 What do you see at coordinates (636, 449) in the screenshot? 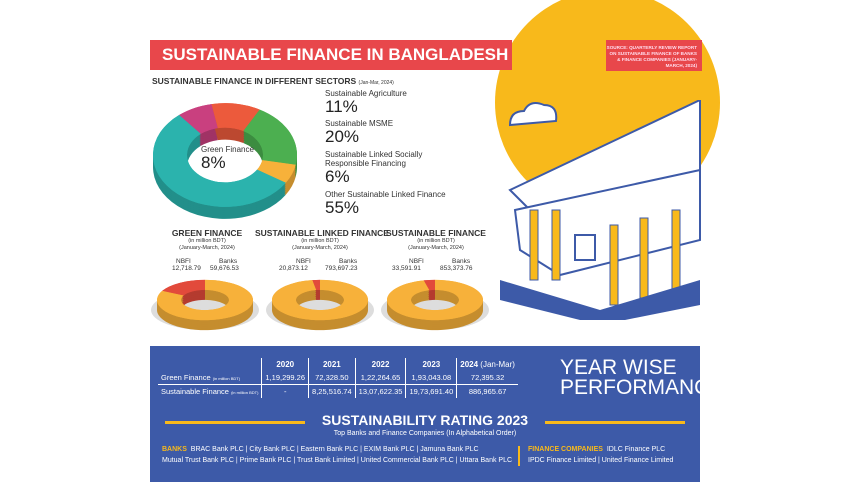
I see `fc-line: IDLC Finance PLC` at bounding box center [636, 449].